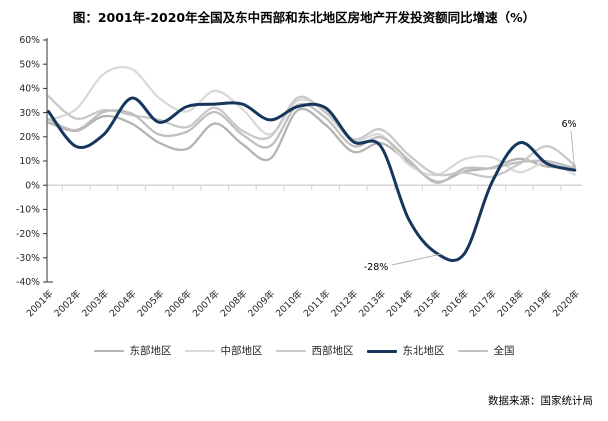  Describe the element at coordinates (29, 113) in the screenshot. I see `y-axis-label: 30%` at that location.